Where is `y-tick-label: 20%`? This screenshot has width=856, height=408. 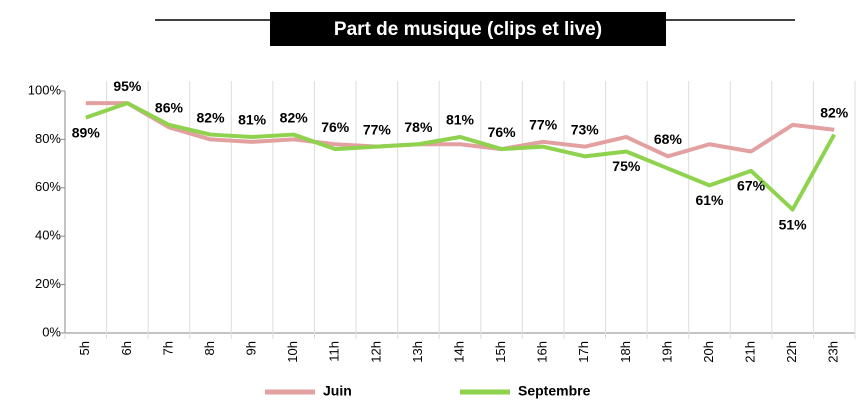 y-tick-label: 20% is located at coordinates (48, 283).